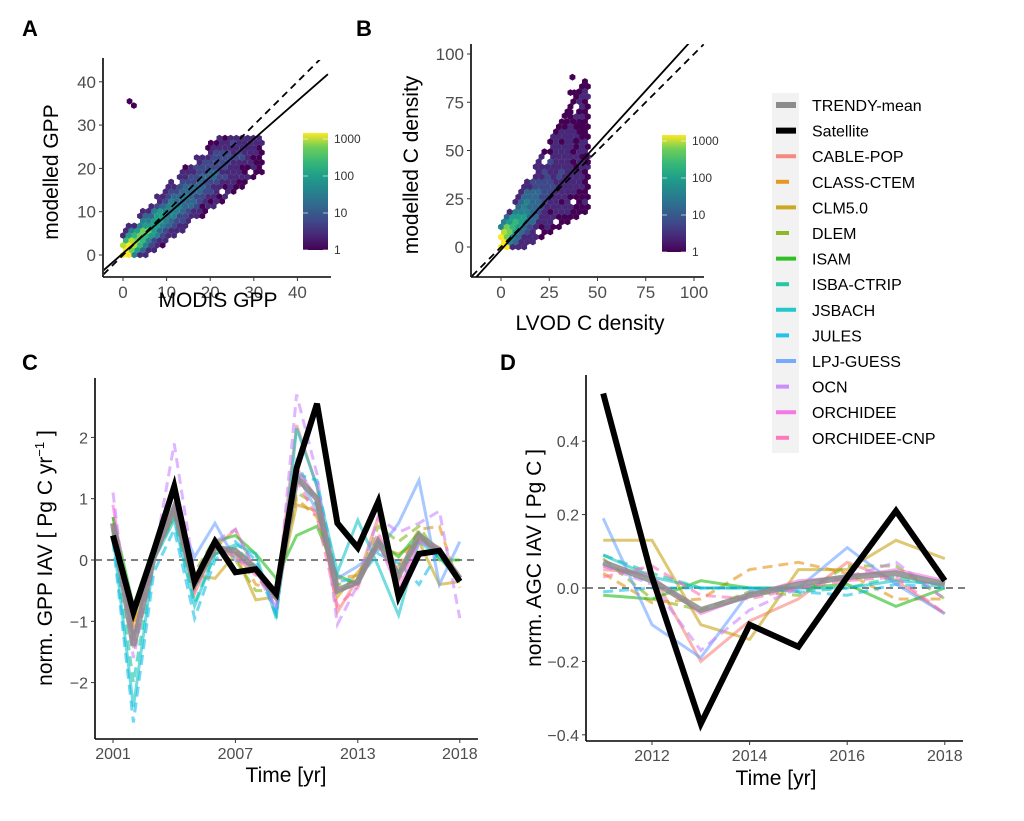 The height and width of the screenshot is (821, 1024). I want to click on legend-label: JULES, so click(837, 336).